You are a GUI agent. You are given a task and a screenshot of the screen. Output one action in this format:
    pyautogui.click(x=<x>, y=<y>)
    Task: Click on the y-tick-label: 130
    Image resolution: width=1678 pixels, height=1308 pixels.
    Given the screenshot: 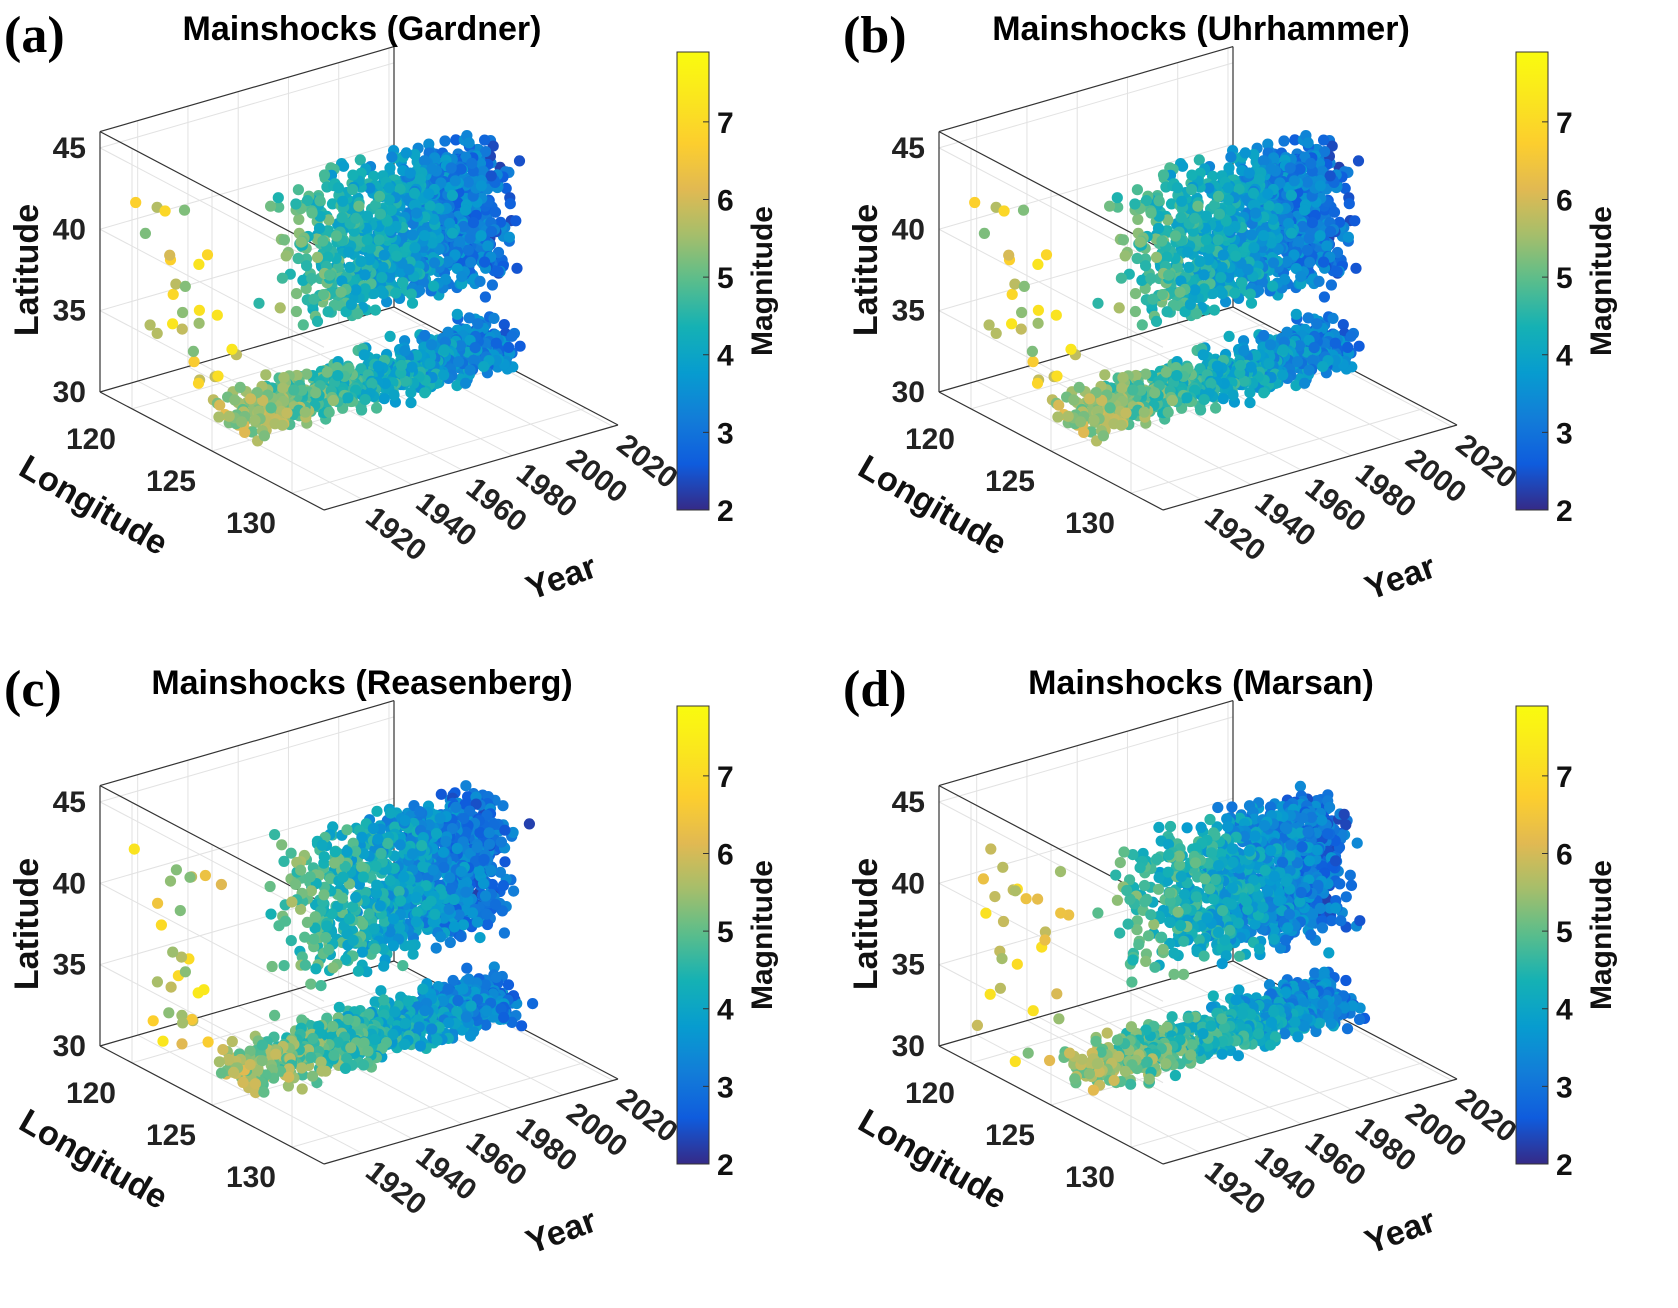 What is the action you would take?
    pyautogui.click(x=251, y=523)
    